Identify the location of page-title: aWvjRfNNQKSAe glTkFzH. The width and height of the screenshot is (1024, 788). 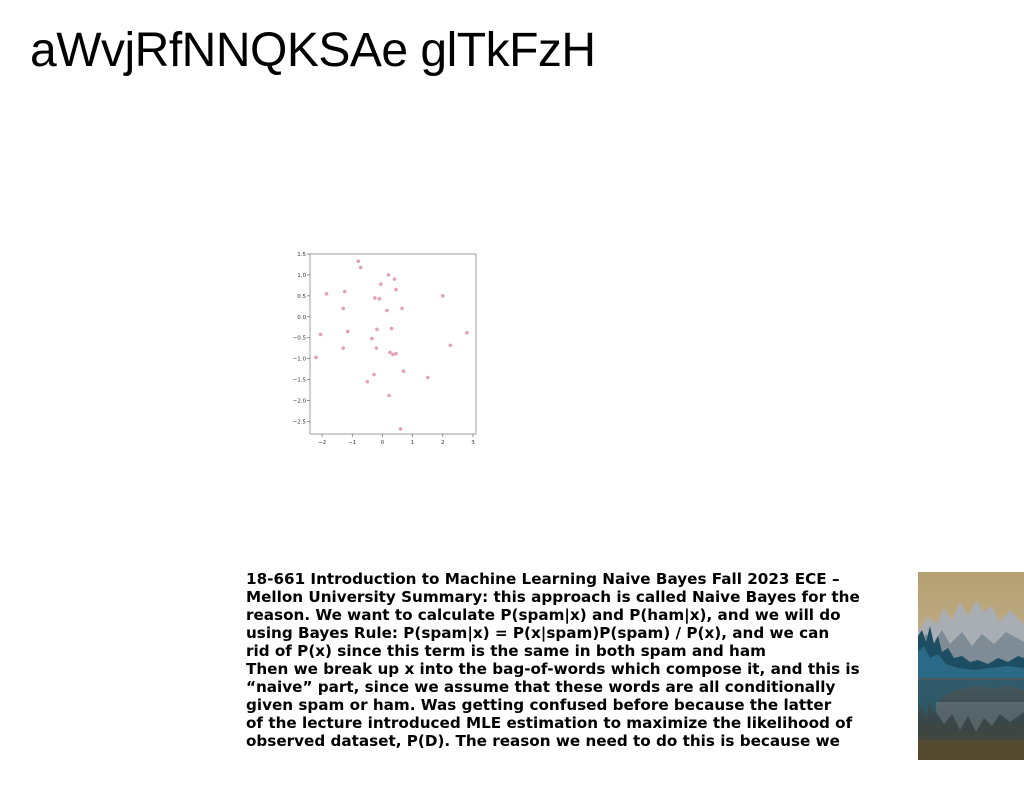
(313, 50).